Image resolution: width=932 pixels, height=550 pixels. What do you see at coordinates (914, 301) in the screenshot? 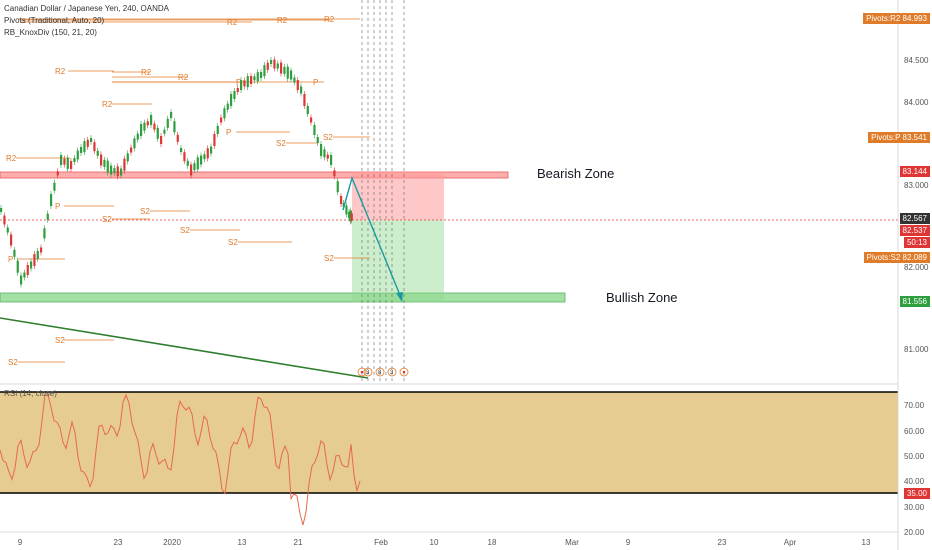
I see `price-tag: 81.556` at bounding box center [914, 301].